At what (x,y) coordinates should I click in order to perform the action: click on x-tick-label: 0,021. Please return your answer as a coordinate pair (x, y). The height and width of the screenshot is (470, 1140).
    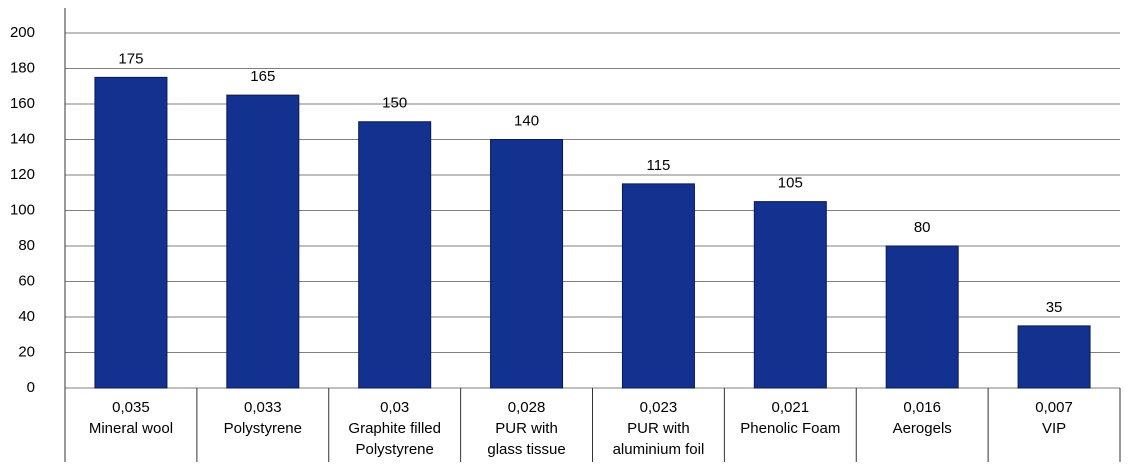
    Looking at the image, I should click on (791, 407).